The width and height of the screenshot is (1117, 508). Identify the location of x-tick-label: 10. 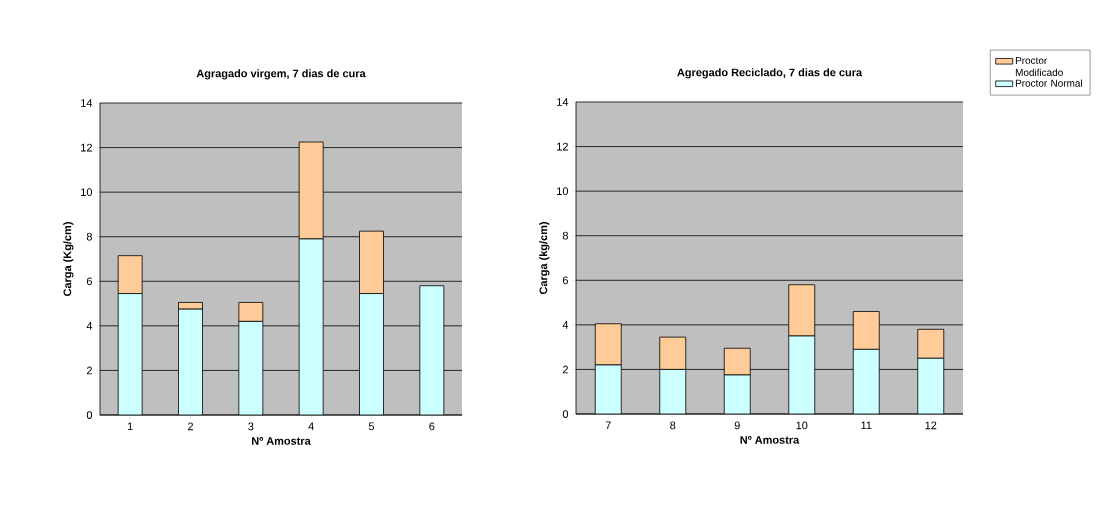
(802, 425).